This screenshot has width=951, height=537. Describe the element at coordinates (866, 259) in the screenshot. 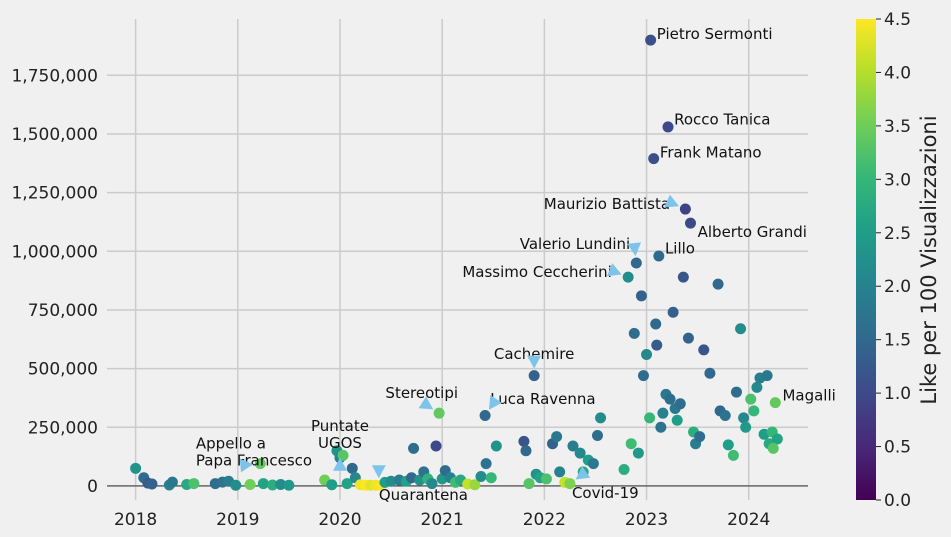

I see `colorbar-gradient` at that location.